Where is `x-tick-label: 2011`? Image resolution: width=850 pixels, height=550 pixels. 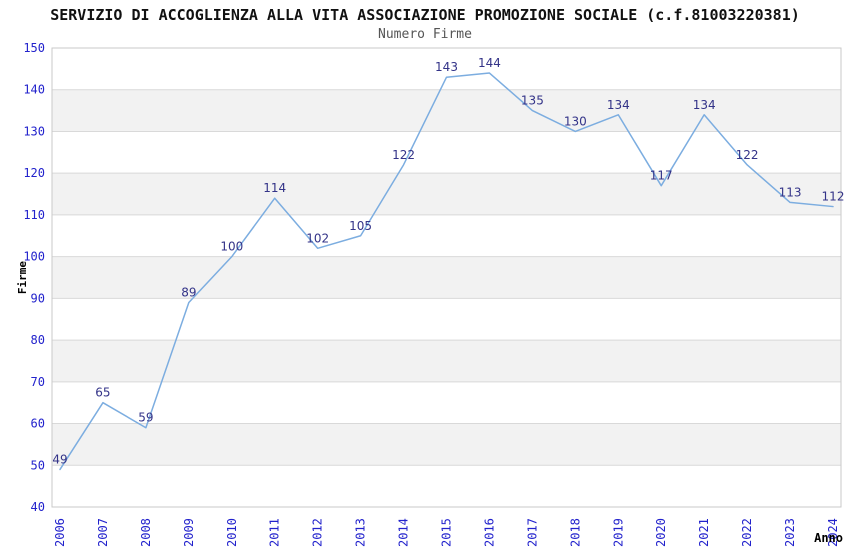 x-tick-label: 2011 is located at coordinates (275, 532).